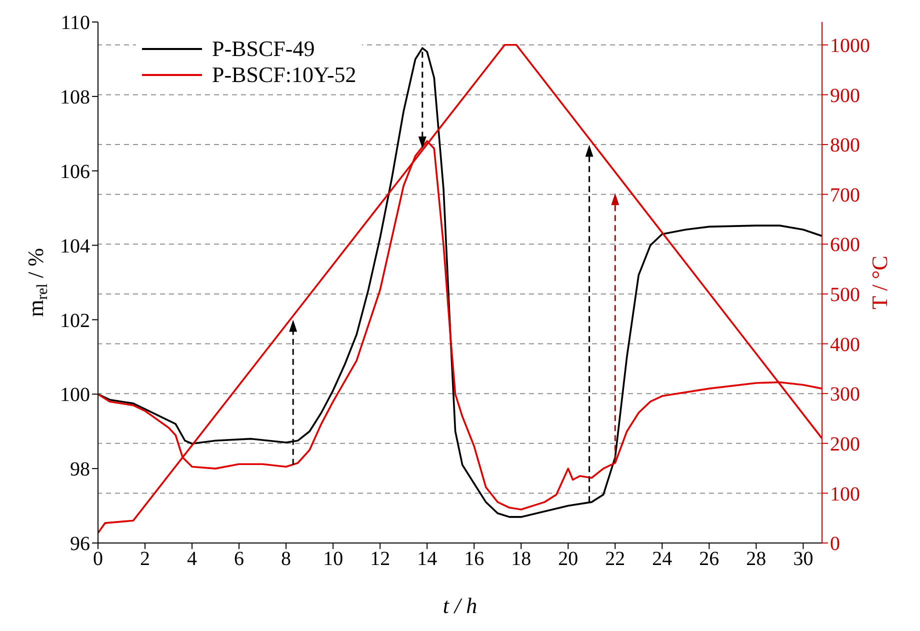 This screenshot has height=631, width=920. What do you see at coordinates (845, 95) in the screenshot?
I see `y2-tick-label: 900` at bounding box center [845, 95].